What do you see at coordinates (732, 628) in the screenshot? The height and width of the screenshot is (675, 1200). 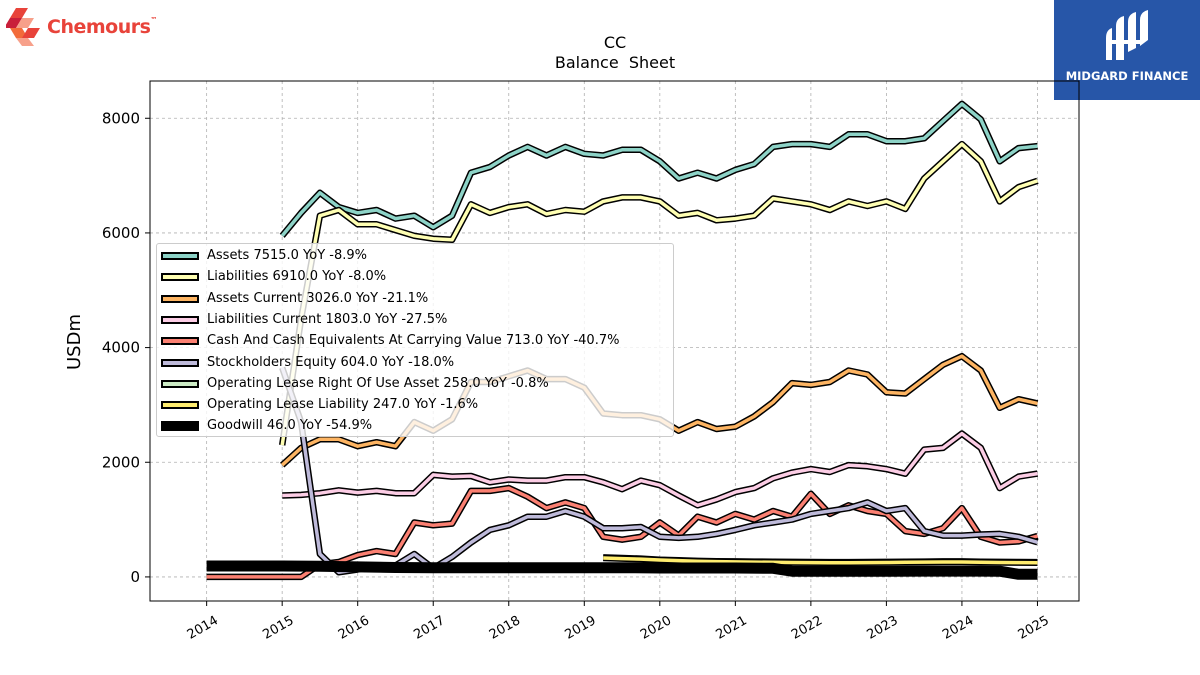 I see `x-tick-label: 2021` at bounding box center [732, 628].